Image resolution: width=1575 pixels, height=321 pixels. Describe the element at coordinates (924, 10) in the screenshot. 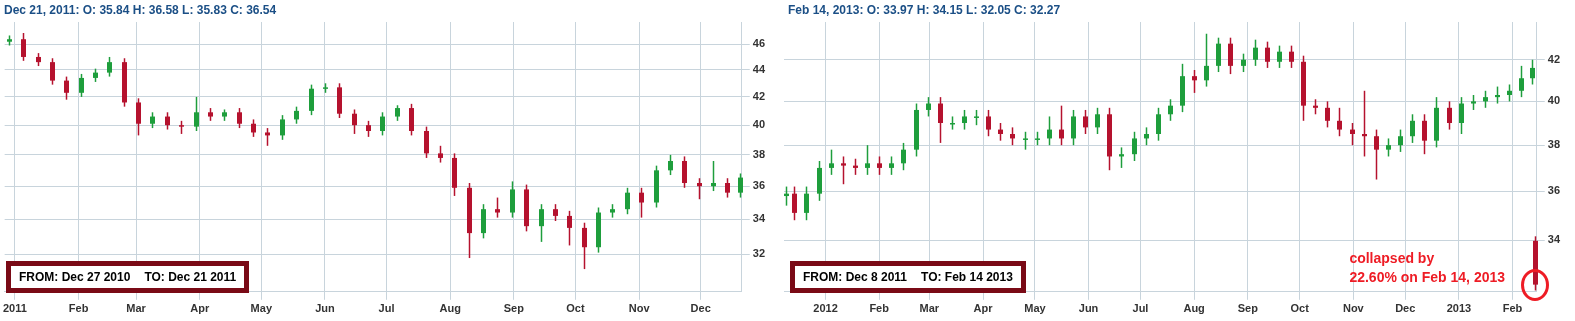

I see `chart-subtitle: Feb 14, 2013: O: 33.97 H: 34.15 L: 32.05 C: 32.27` at that location.